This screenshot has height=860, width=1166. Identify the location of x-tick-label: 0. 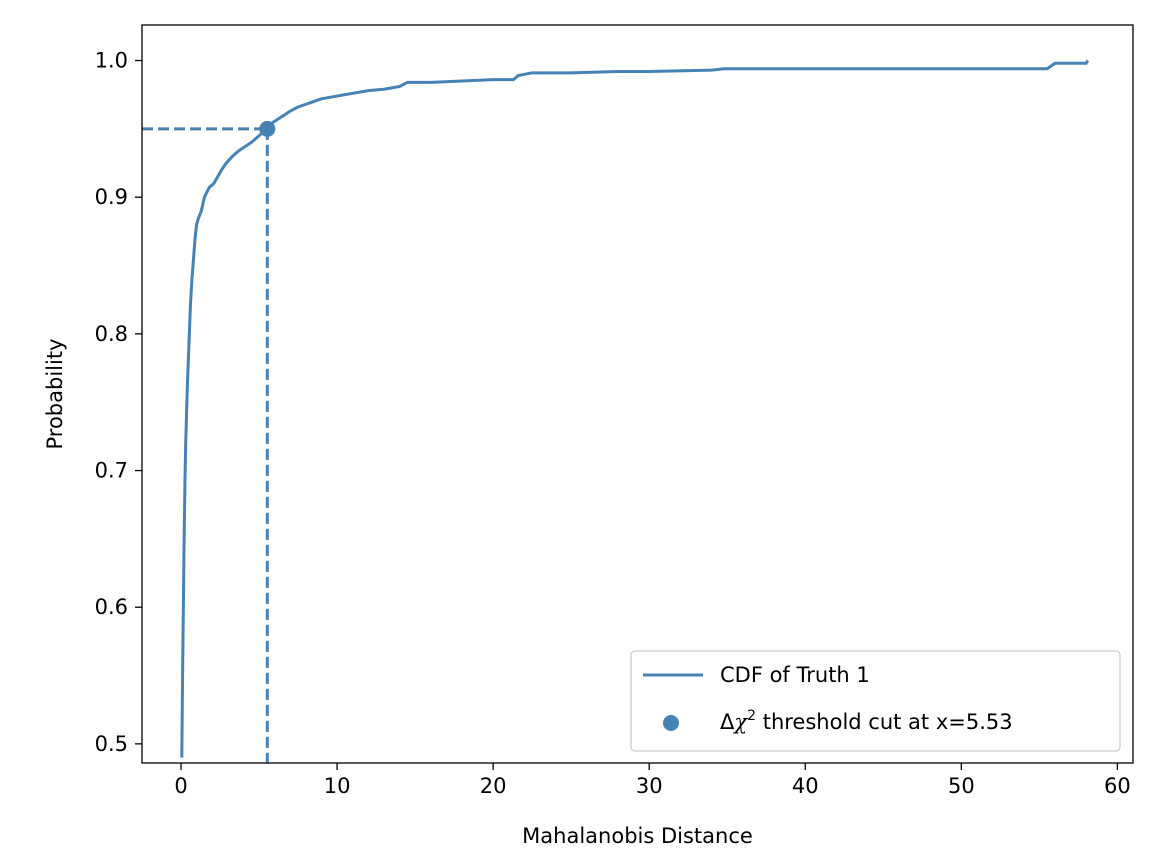
(180, 786).